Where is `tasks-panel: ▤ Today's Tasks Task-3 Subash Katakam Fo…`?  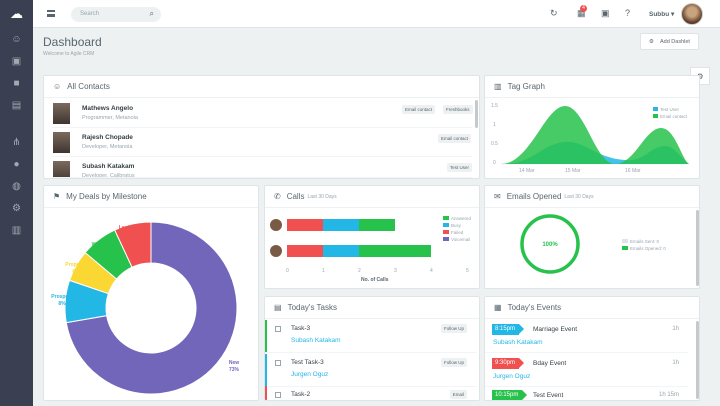
tasks-panel: ▤ Today's Tasks Task-3 Subash Katakam Fo… is located at coordinates (372, 348).